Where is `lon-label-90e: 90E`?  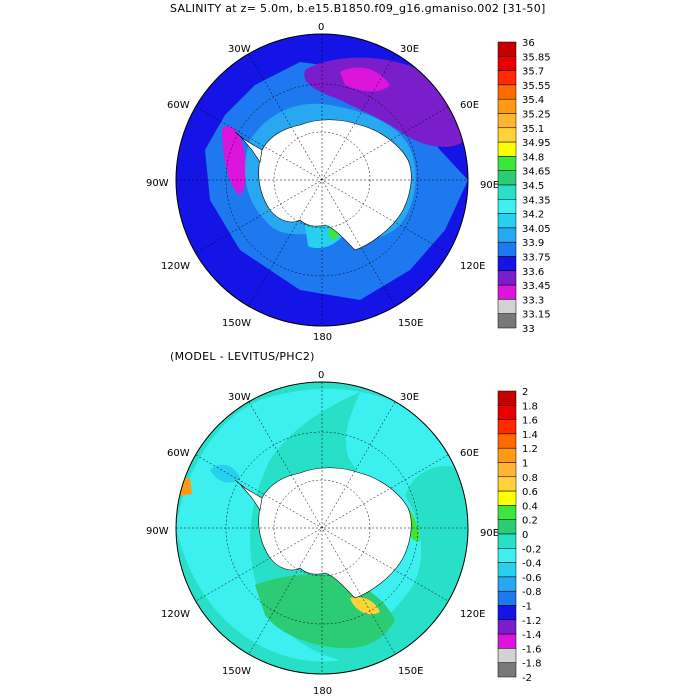
lon-label-90e: 90E is located at coordinates (489, 185).